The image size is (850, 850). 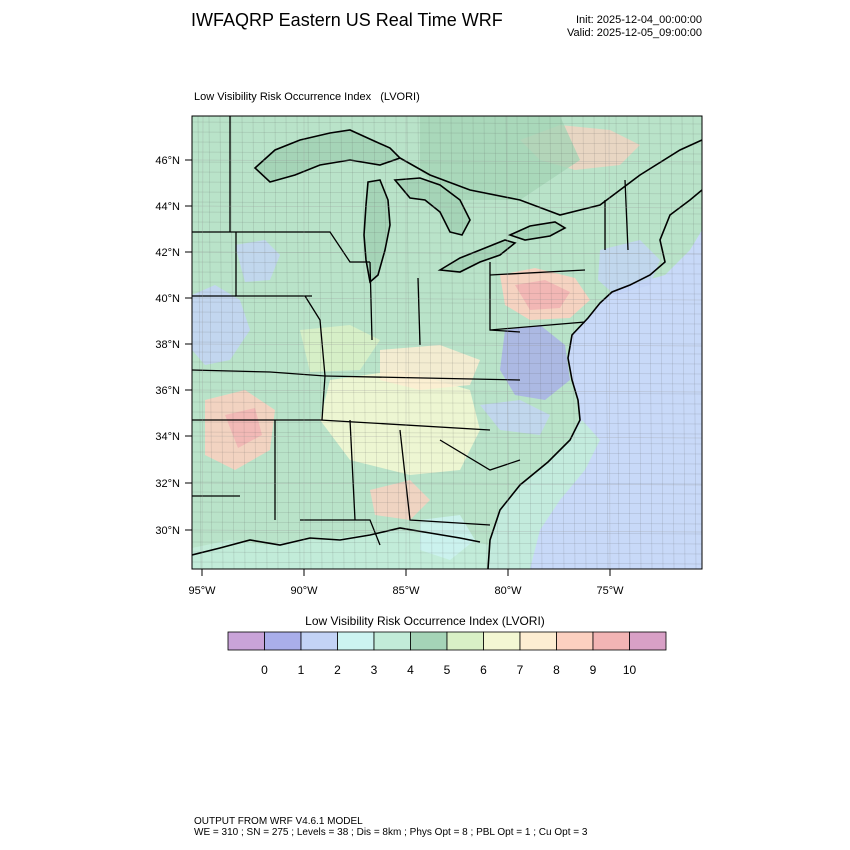 I want to click on legend-label: 1, so click(x=301, y=670).